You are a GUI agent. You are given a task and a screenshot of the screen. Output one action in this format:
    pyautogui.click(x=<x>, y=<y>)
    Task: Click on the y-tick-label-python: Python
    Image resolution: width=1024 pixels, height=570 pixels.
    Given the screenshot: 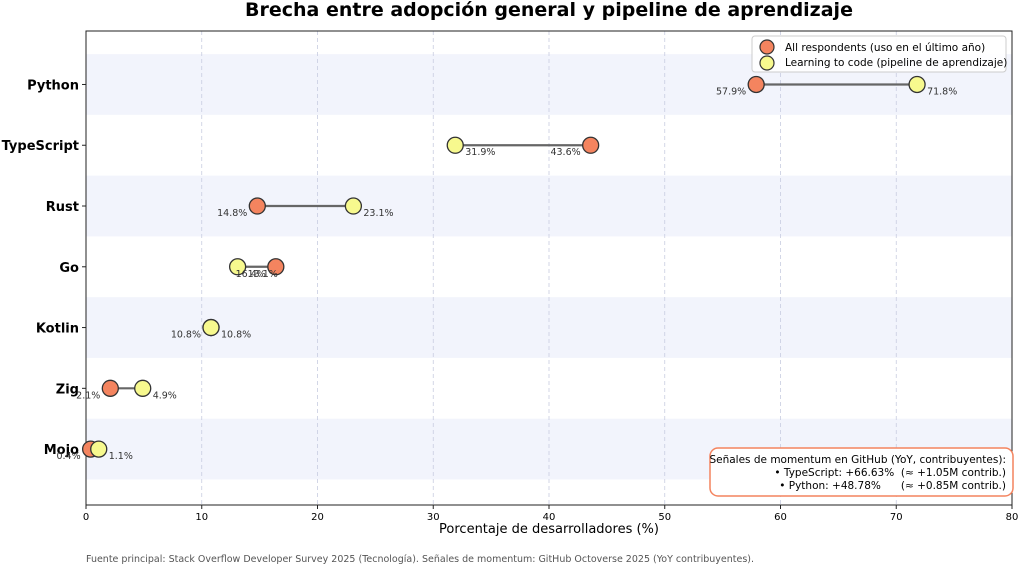 What is the action you would take?
    pyautogui.click(x=53, y=85)
    